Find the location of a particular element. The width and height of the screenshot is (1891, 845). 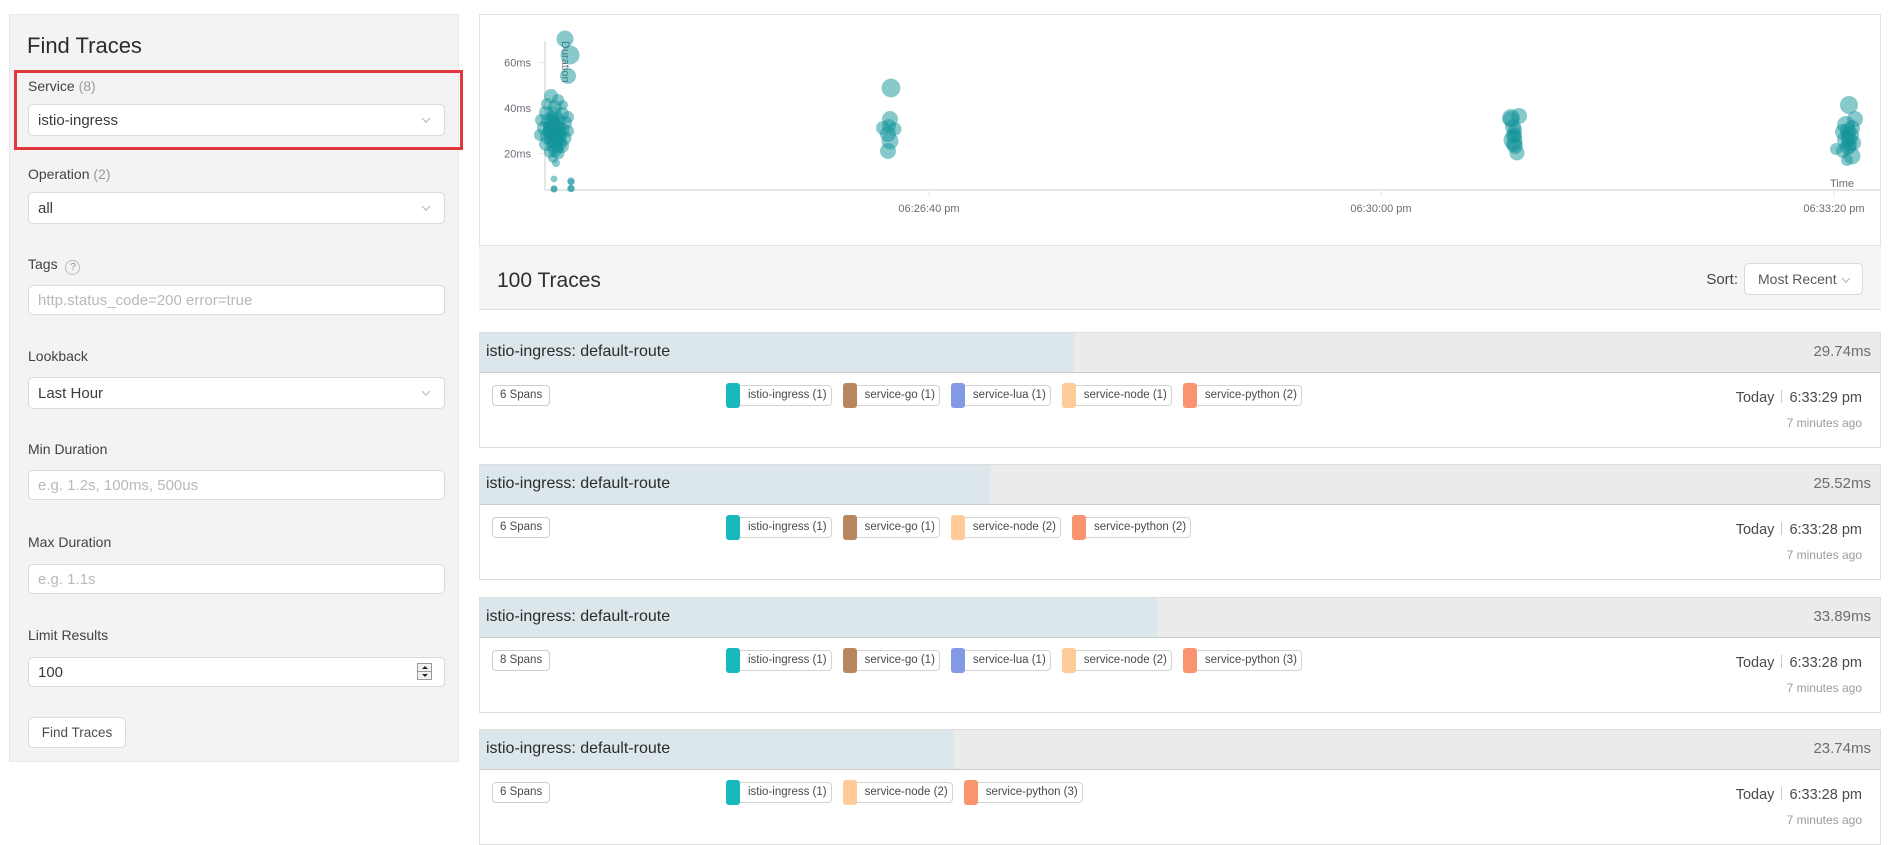

svg-text: 40ms is located at coordinates (517, 109).